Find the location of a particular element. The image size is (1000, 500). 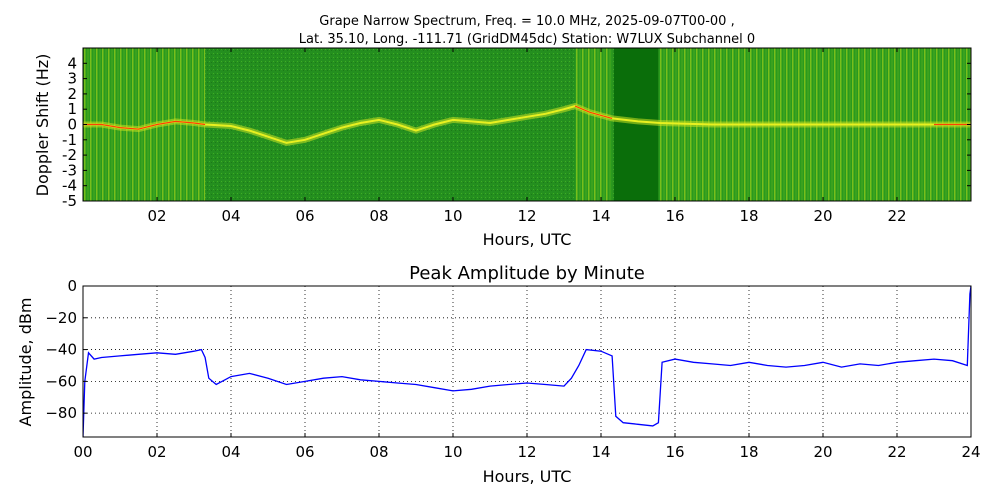

y-tick-label: 2 is located at coordinates (72, 94).